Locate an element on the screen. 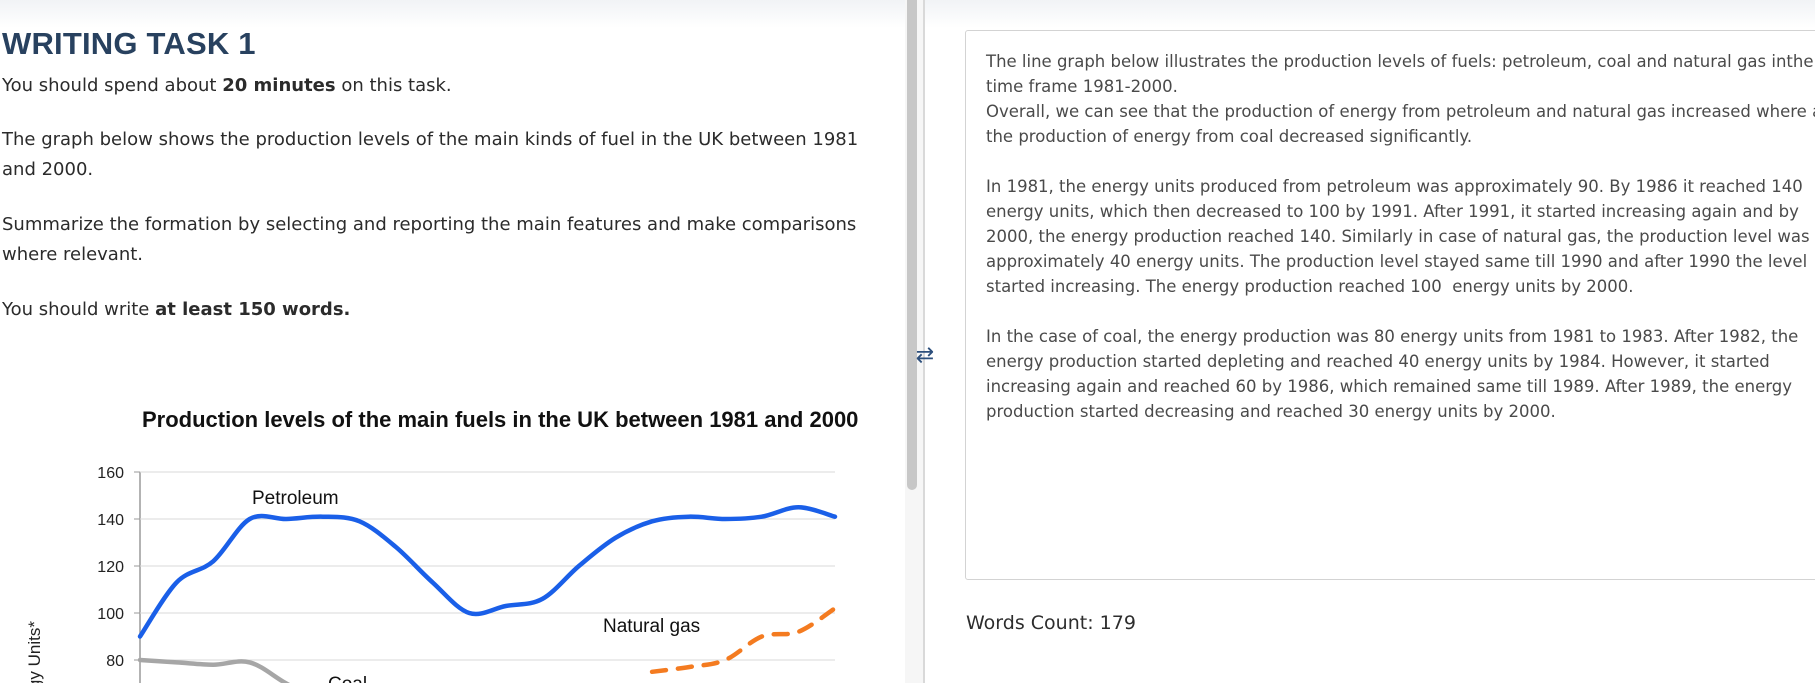 Image resolution: width=1815 pixels, height=683 pixels. series-label-petroleum: Petroleum is located at coordinates (295, 498).